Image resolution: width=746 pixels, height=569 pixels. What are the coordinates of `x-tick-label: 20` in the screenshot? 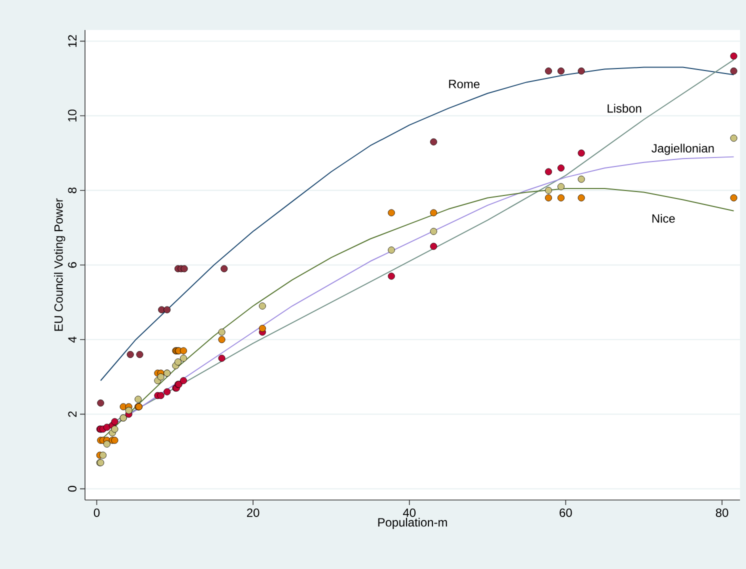 It's located at (253, 512).